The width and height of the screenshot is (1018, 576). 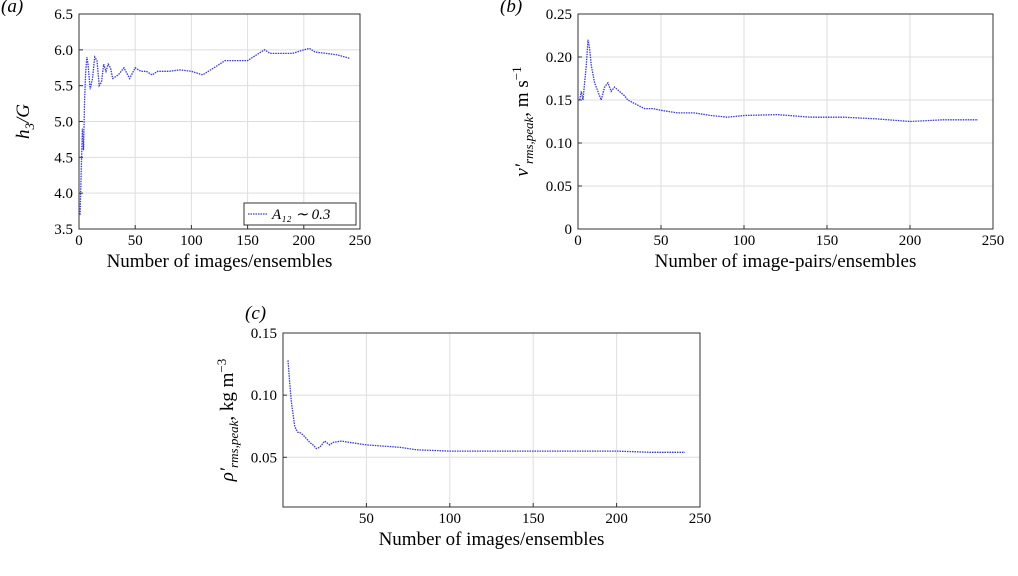 What do you see at coordinates (63, 15) in the screenshot?
I see `y-tick-label: 6.5` at bounding box center [63, 15].